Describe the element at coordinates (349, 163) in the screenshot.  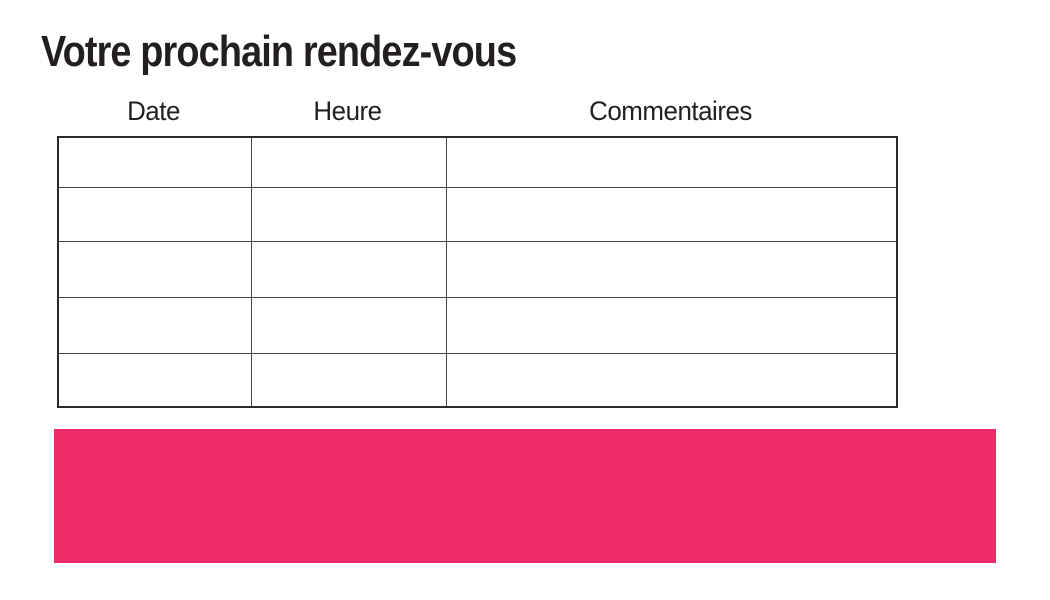
I see `table-cell-r1-heure` at that location.